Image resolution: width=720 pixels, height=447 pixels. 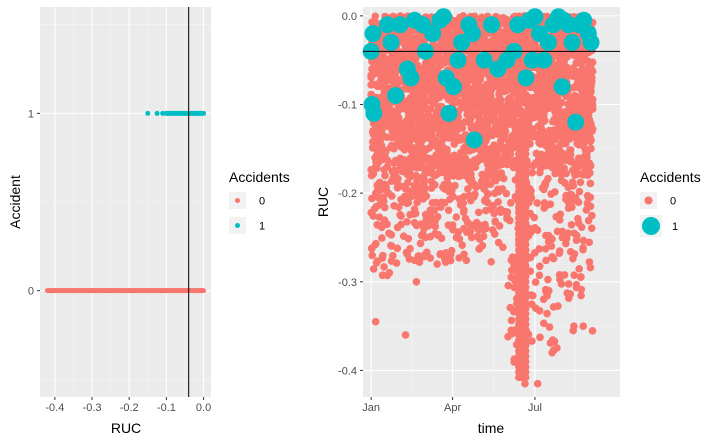 I want to click on right-y-tick-label: -0.2, so click(x=347, y=194).